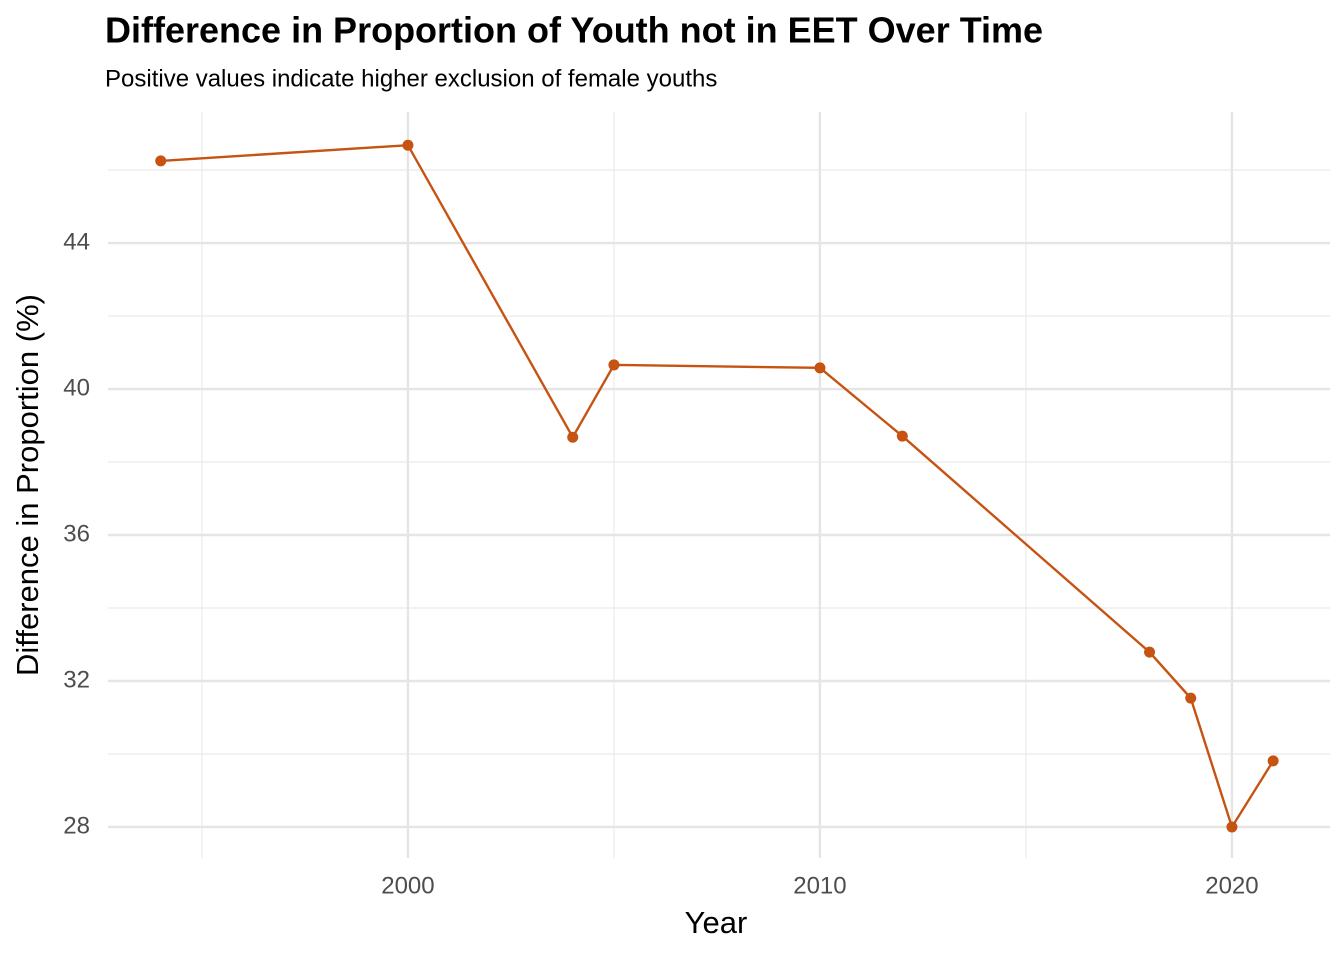 The width and height of the screenshot is (1344, 960). What do you see at coordinates (819, 885) in the screenshot?
I see `x-tick-label: 2010` at bounding box center [819, 885].